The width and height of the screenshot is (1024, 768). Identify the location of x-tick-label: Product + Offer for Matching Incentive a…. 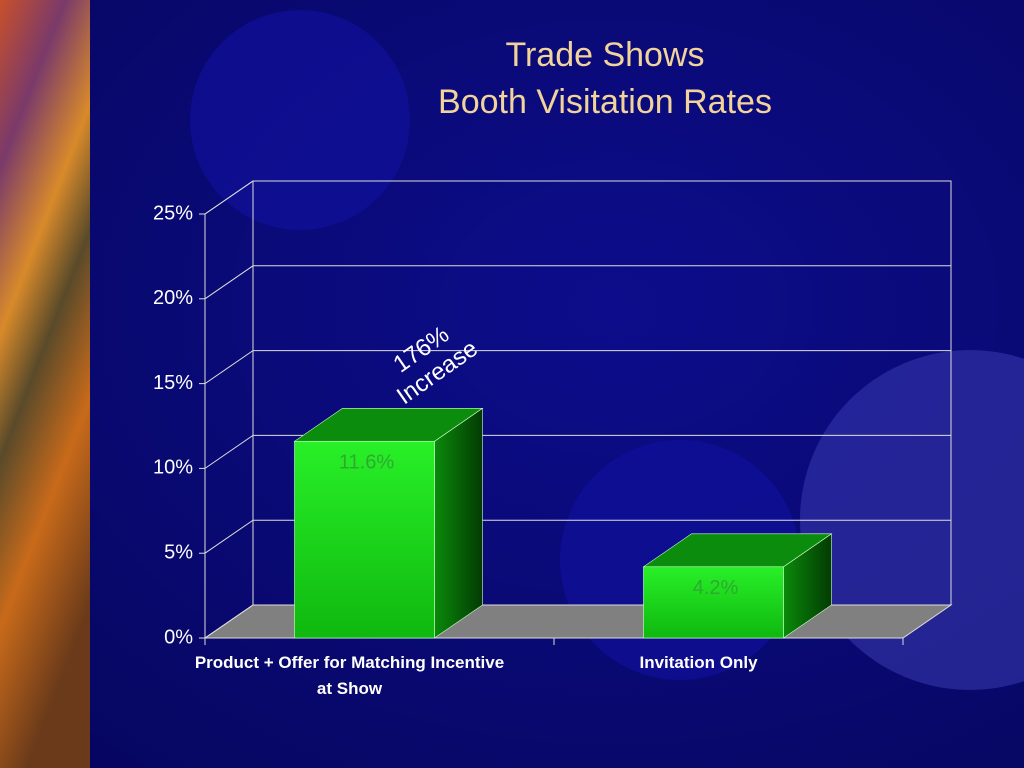
(349, 675).